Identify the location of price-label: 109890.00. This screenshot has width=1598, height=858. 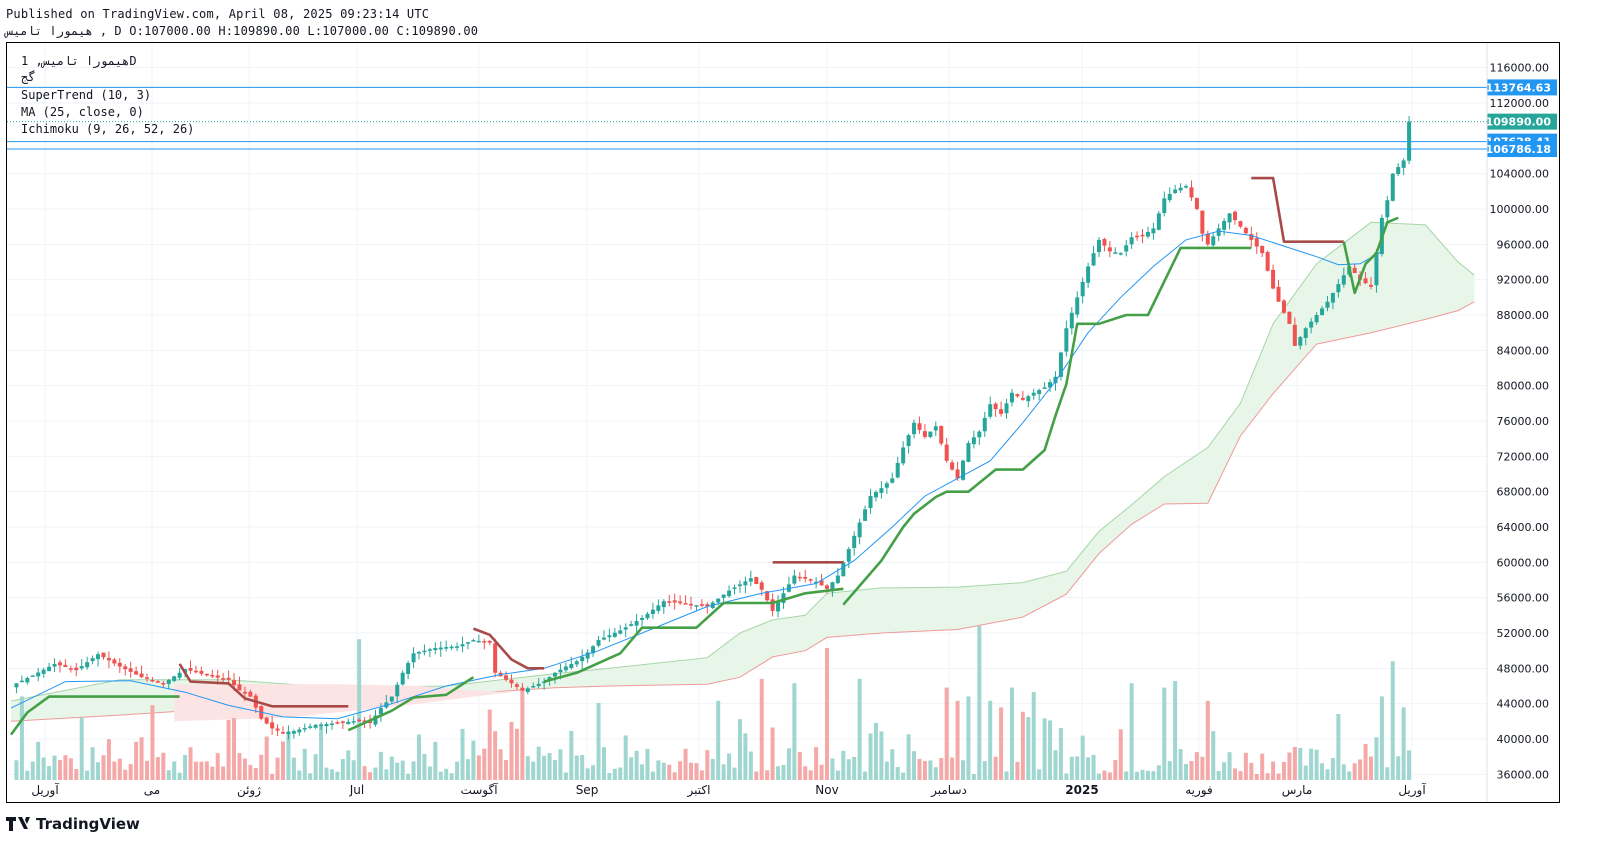
(1519, 122).